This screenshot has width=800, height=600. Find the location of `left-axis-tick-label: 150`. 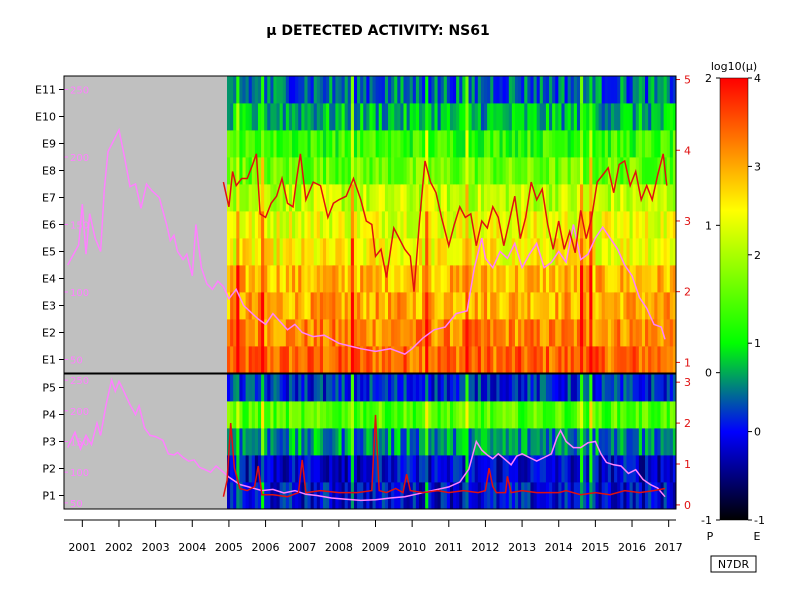

left-axis-tick-label: 150 is located at coordinates (79, 443).